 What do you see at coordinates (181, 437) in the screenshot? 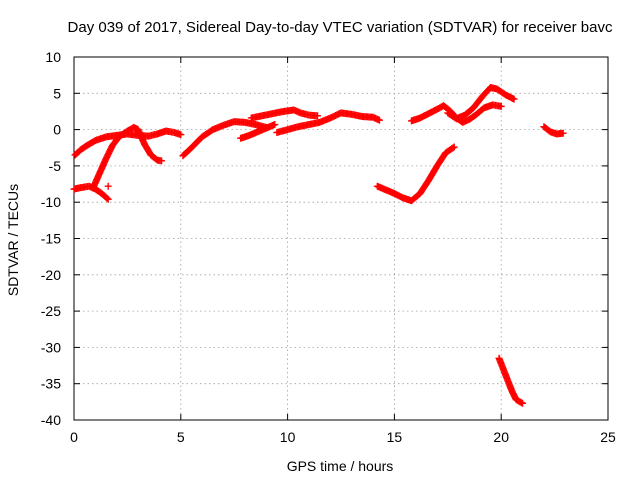
I see `x-tick-label: 5` at bounding box center [181, 437].